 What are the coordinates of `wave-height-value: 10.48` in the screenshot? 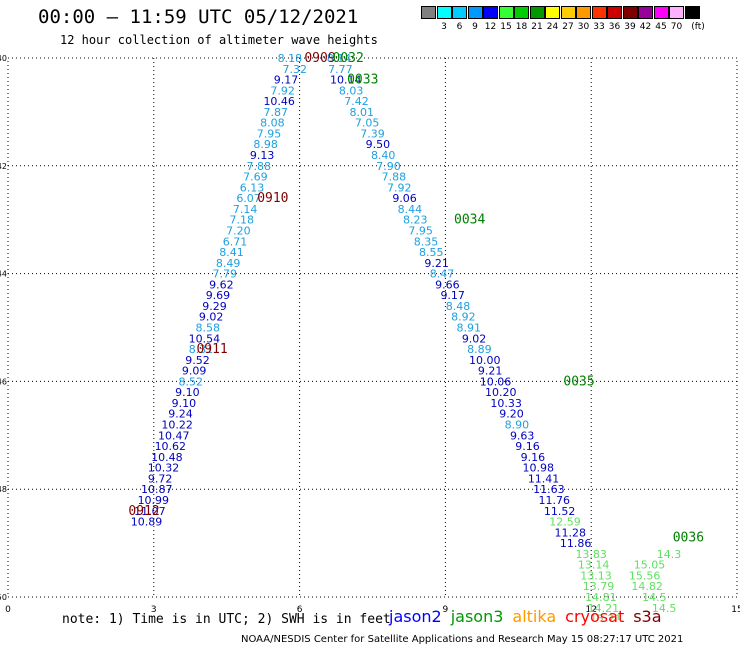 It's located at (167, 457).